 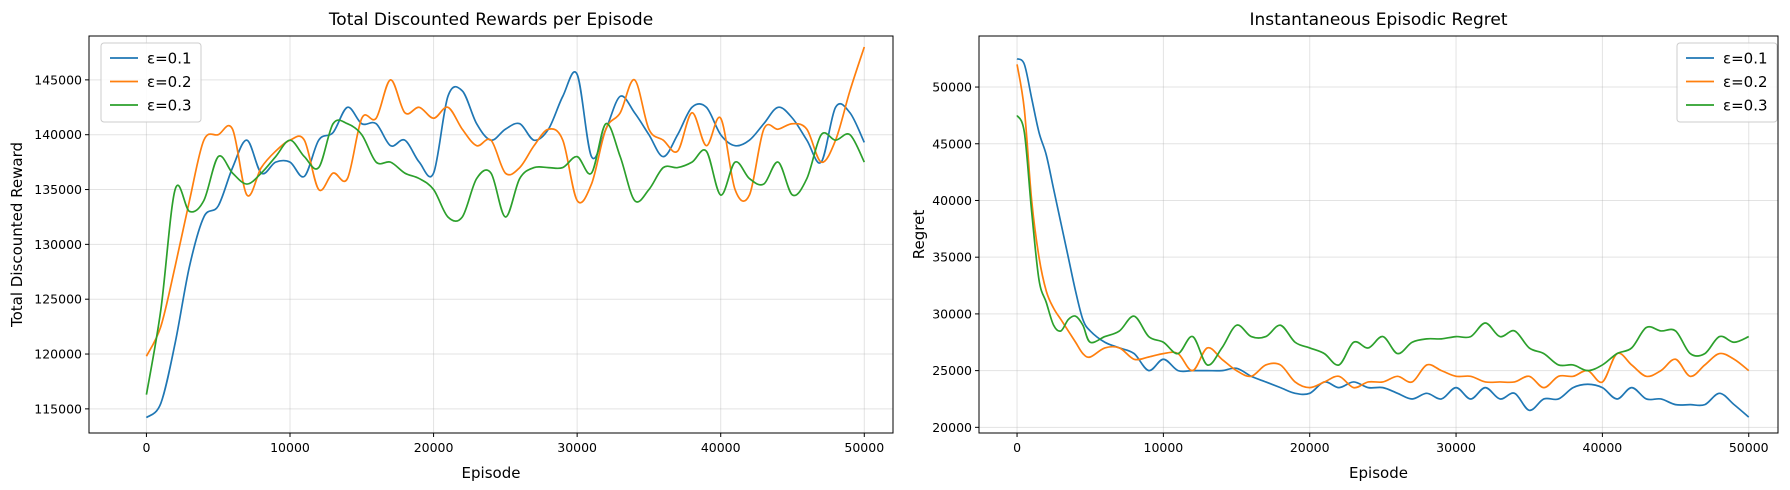 What do you see at coordinates (58, 408) in the screenshot?
I see `y-tick-label: 115000` at bounding box center [58, 408].